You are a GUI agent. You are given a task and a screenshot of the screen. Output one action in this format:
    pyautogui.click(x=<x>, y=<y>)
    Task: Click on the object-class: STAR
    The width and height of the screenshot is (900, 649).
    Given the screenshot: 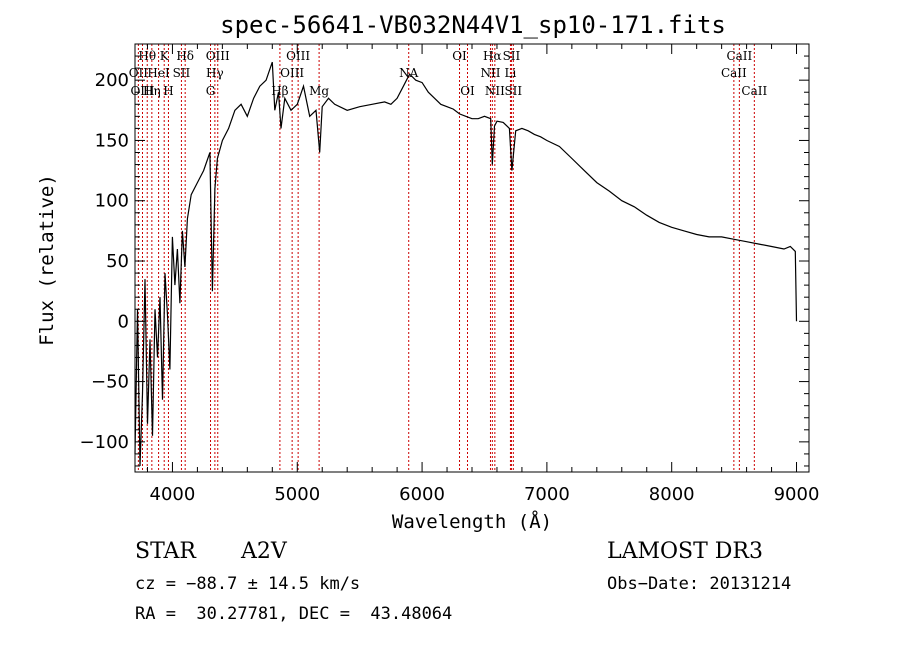 What is the action you would take?
    pyautogui.click(x=165, y=551)
    